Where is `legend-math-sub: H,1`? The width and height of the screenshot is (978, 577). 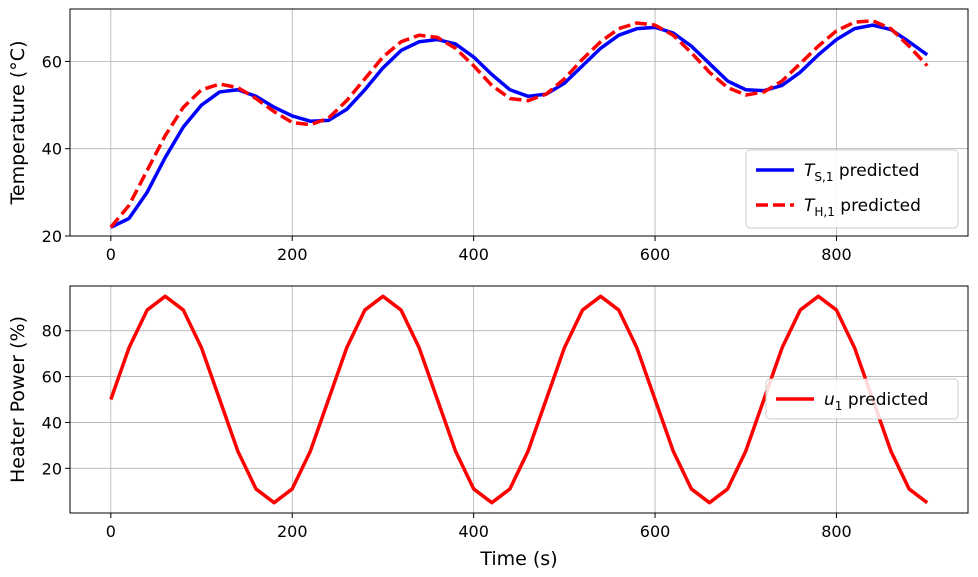
legend-math-sub: H,1 is located at coordinates (824, 212).